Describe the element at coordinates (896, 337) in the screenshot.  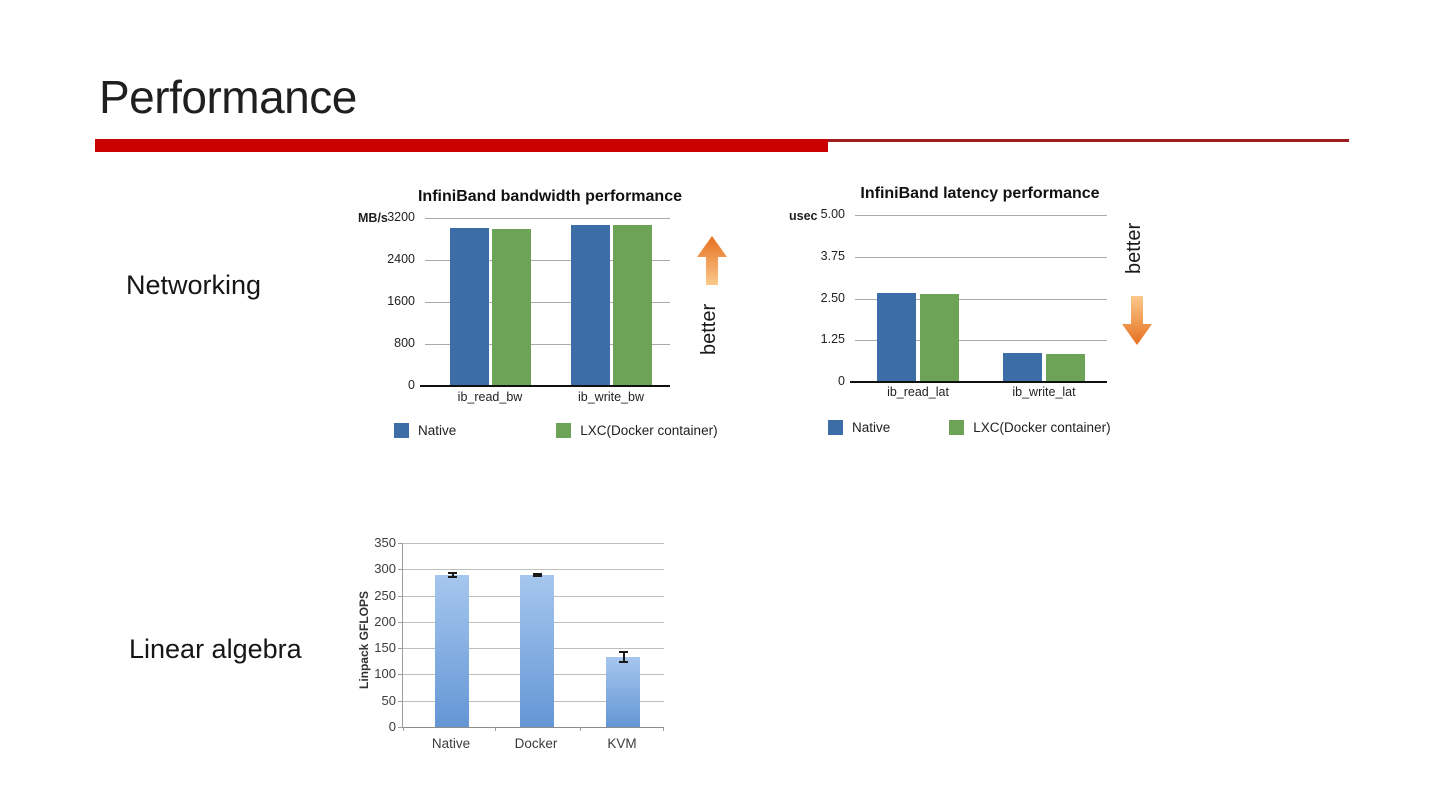
I see `bar-ib_read_lat-Native` at that location.